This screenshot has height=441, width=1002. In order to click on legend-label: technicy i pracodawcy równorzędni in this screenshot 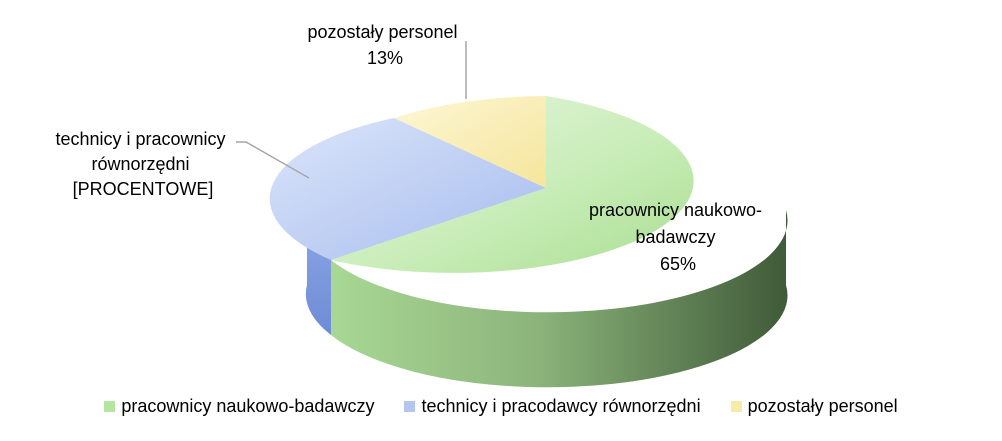, I will do `click(561, 405)`.